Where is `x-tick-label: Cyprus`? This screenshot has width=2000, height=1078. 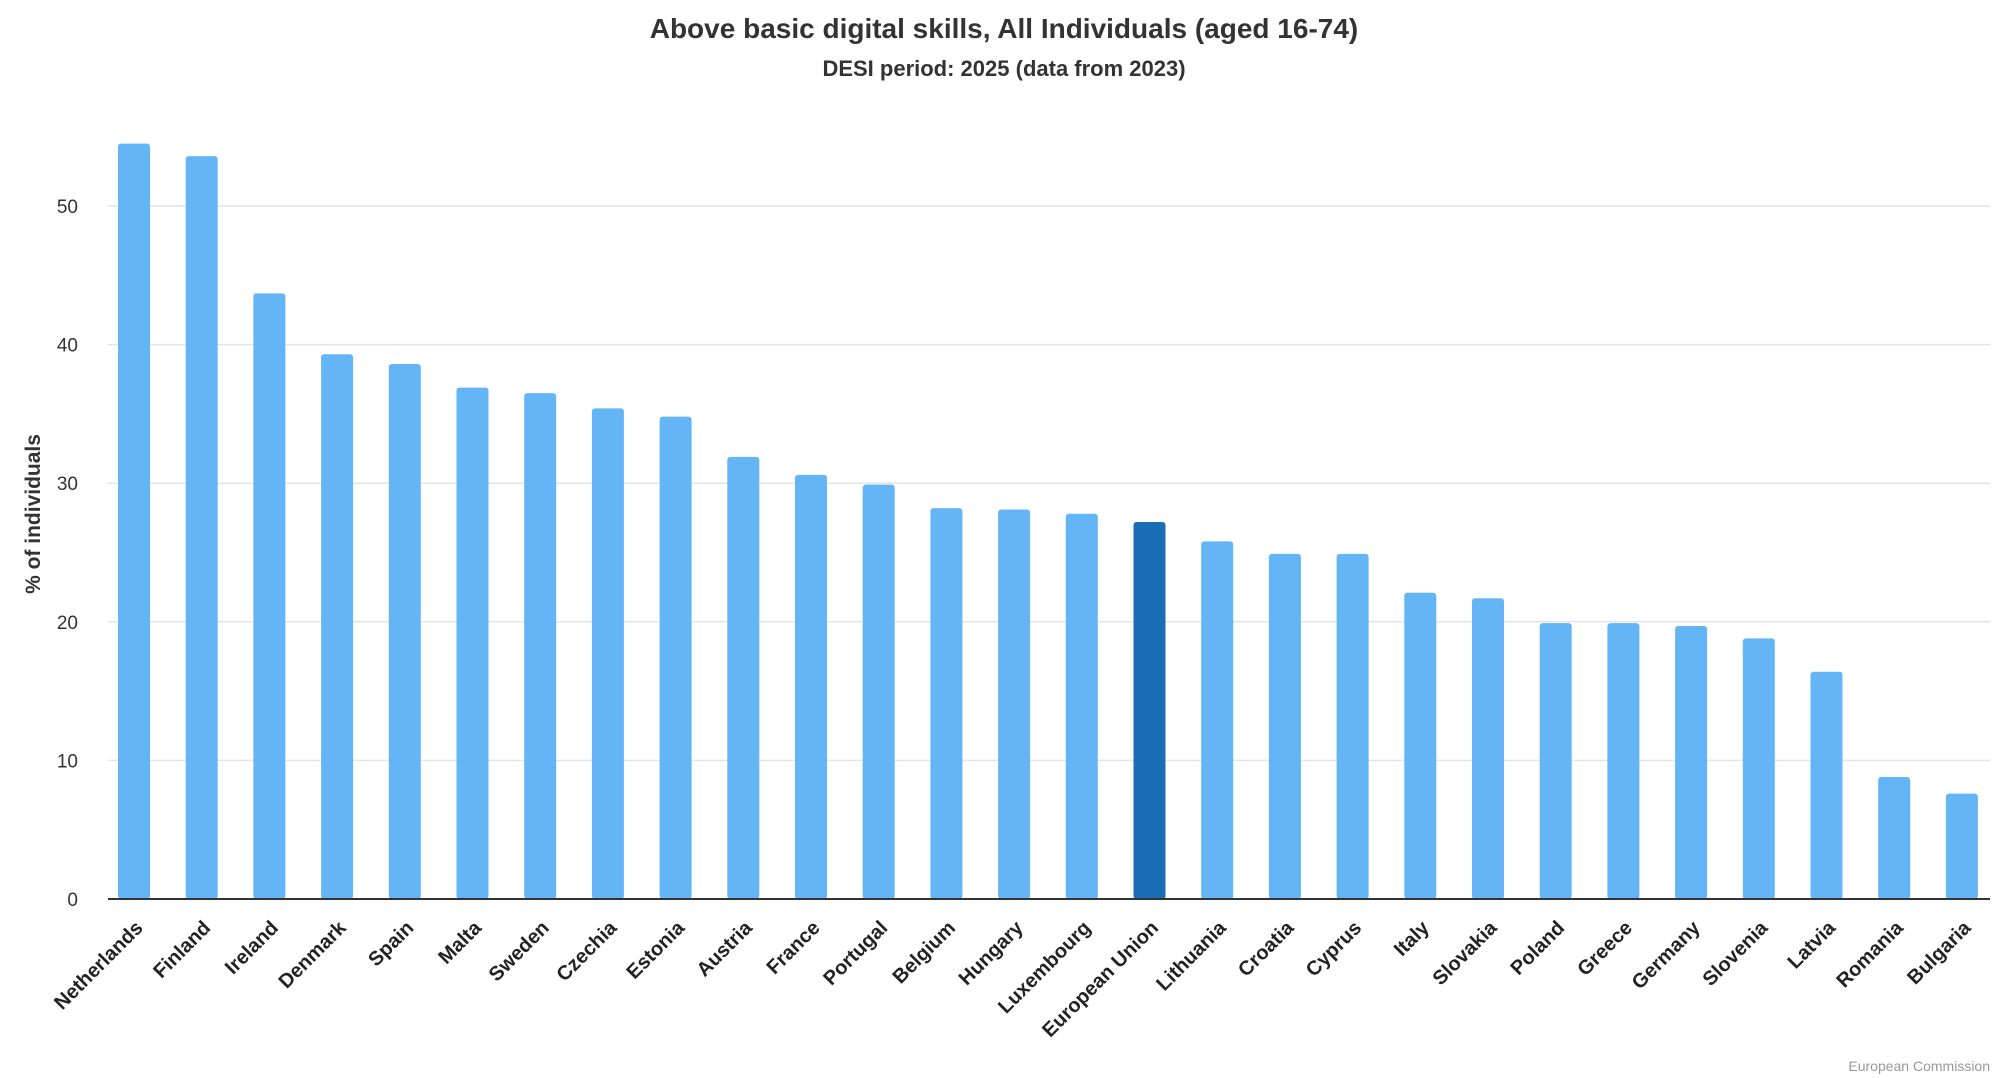 x-tick-label: Cyprus is located at coordinates (1334, 949).